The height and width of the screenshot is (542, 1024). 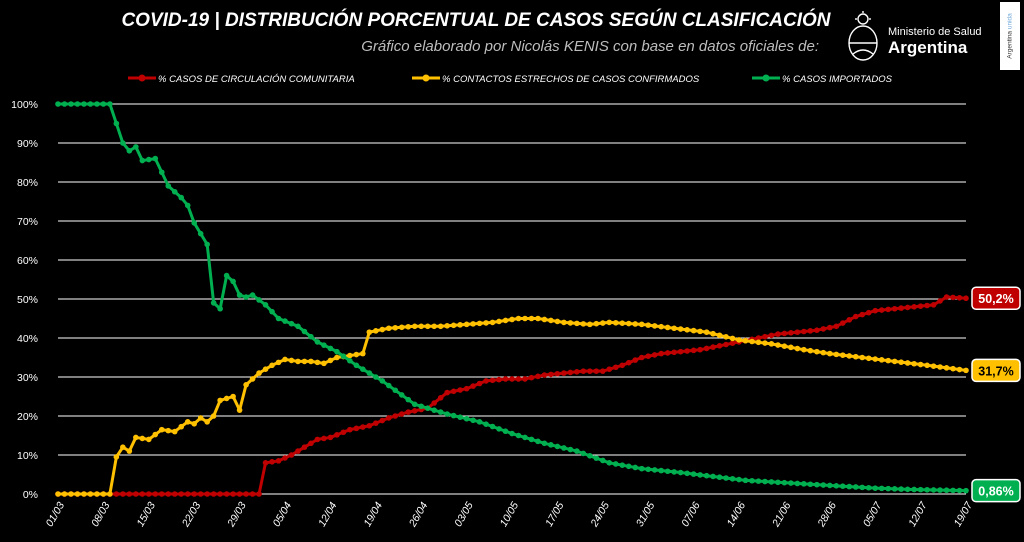 What do you see at coordinates (691, 514) in the screenshot?
I see `x-tick-label: 07/06` at bounding box center [691, 514].